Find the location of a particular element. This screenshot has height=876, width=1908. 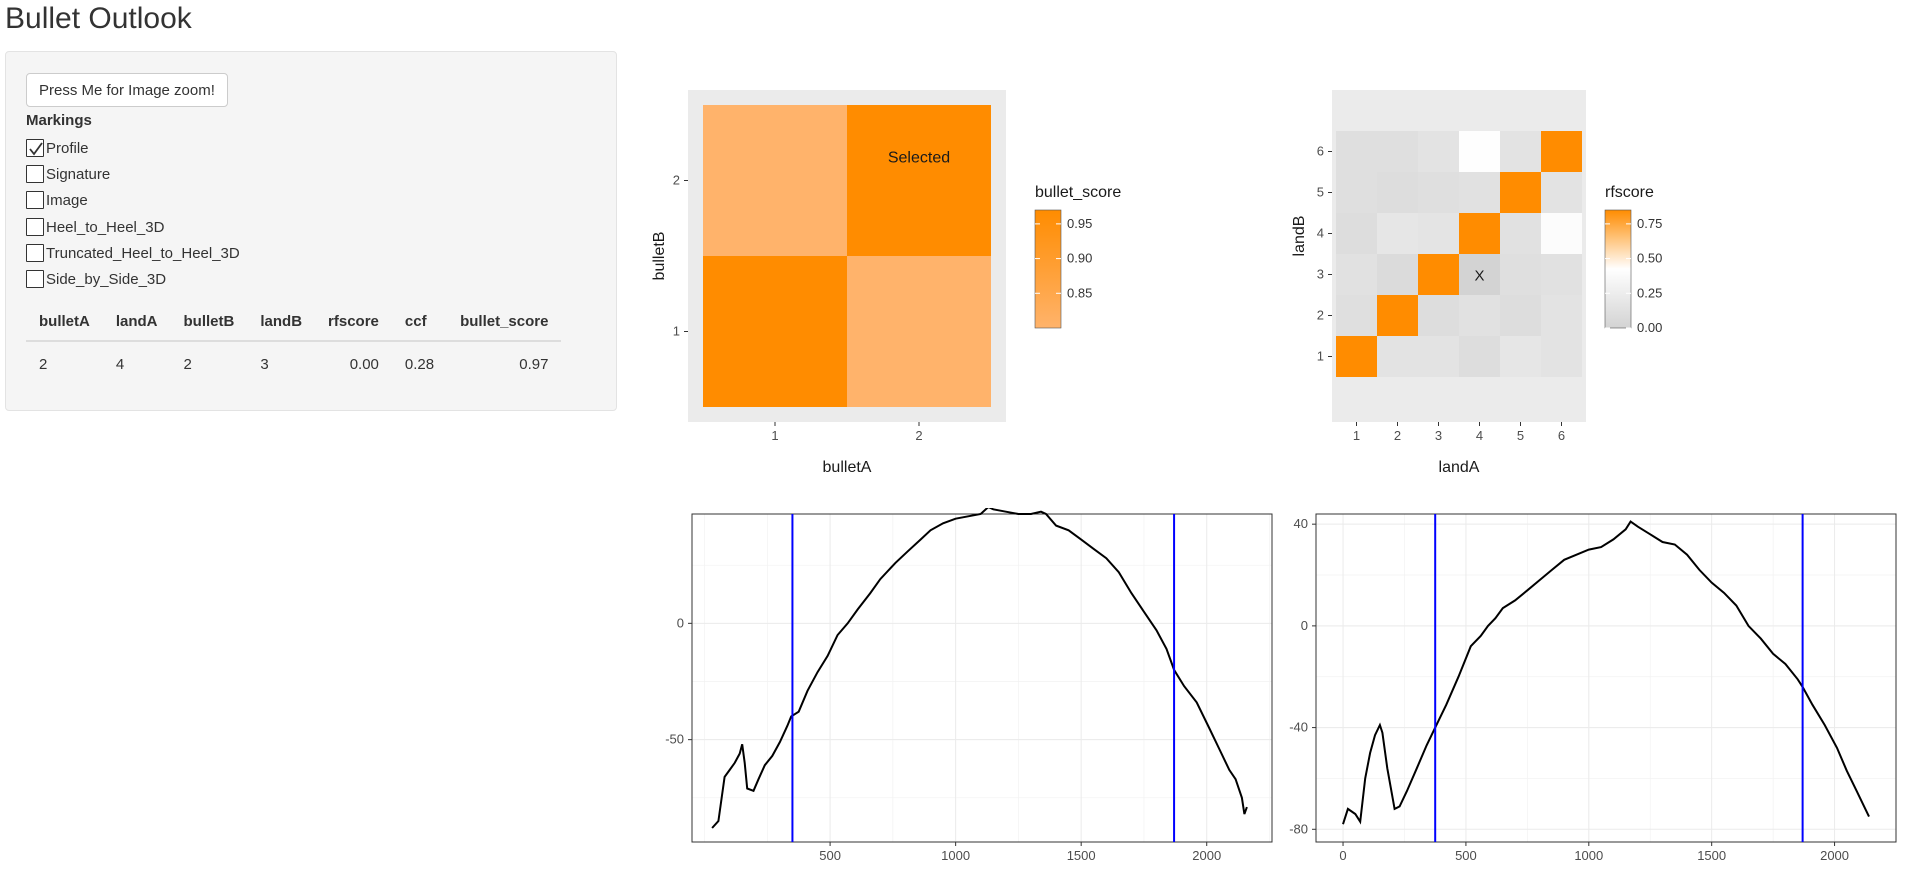

legend-tick-label: 0.90 is located at coordinates (1079, 258).